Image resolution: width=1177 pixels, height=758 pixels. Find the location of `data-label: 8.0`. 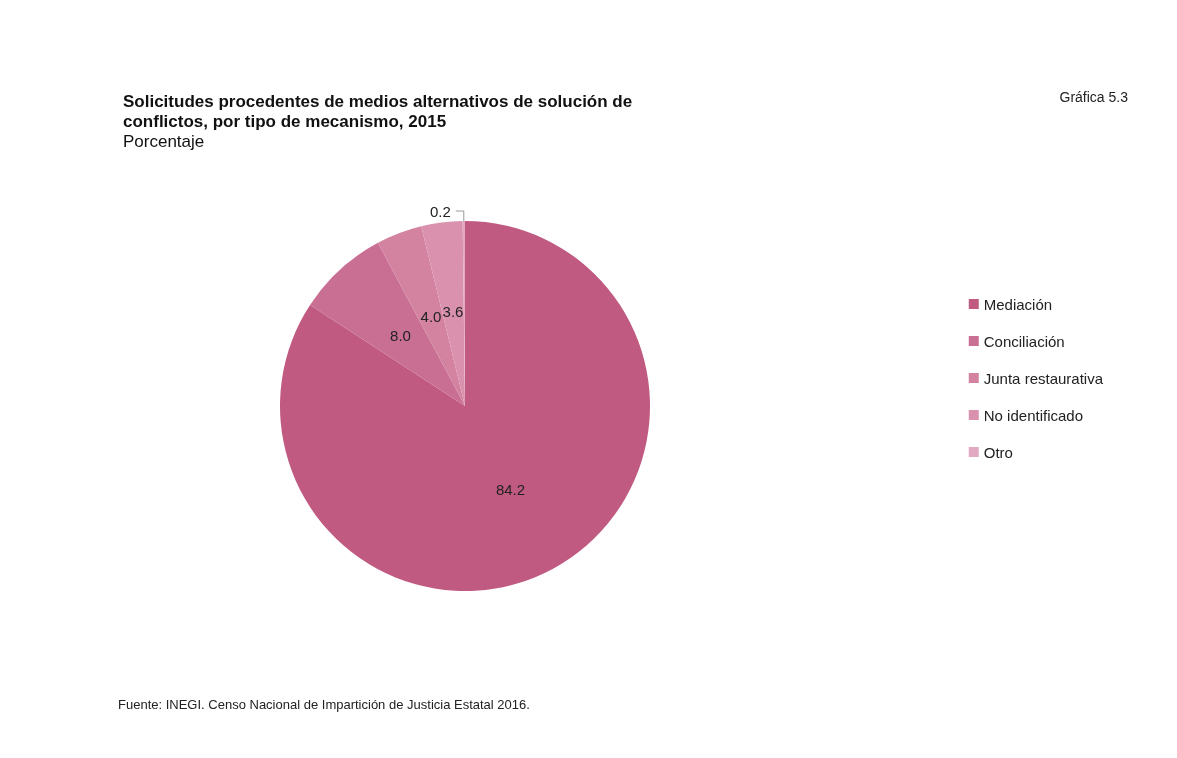

data-label: 8.0 is located at coordinates (400, 336).